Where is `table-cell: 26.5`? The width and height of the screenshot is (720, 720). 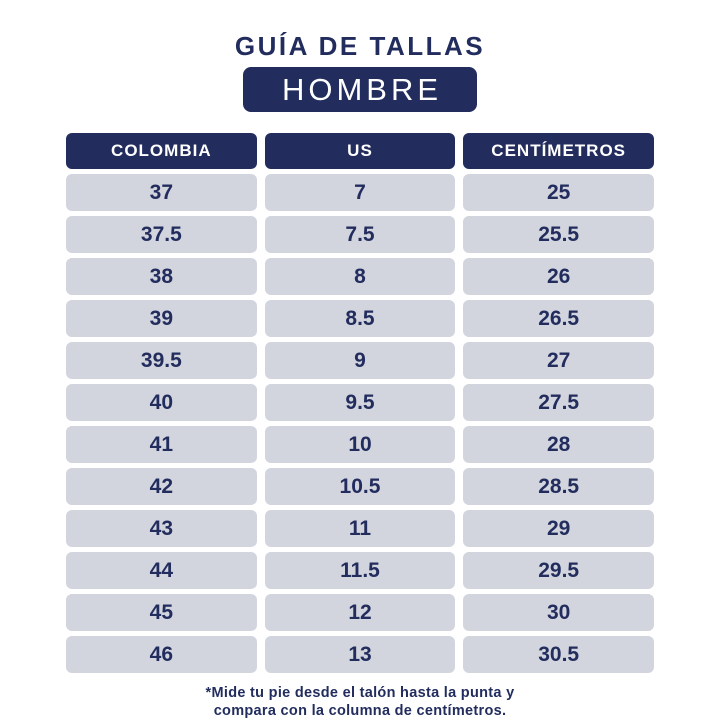 table-cell: 26.5 is located at coordinates (558, 318).